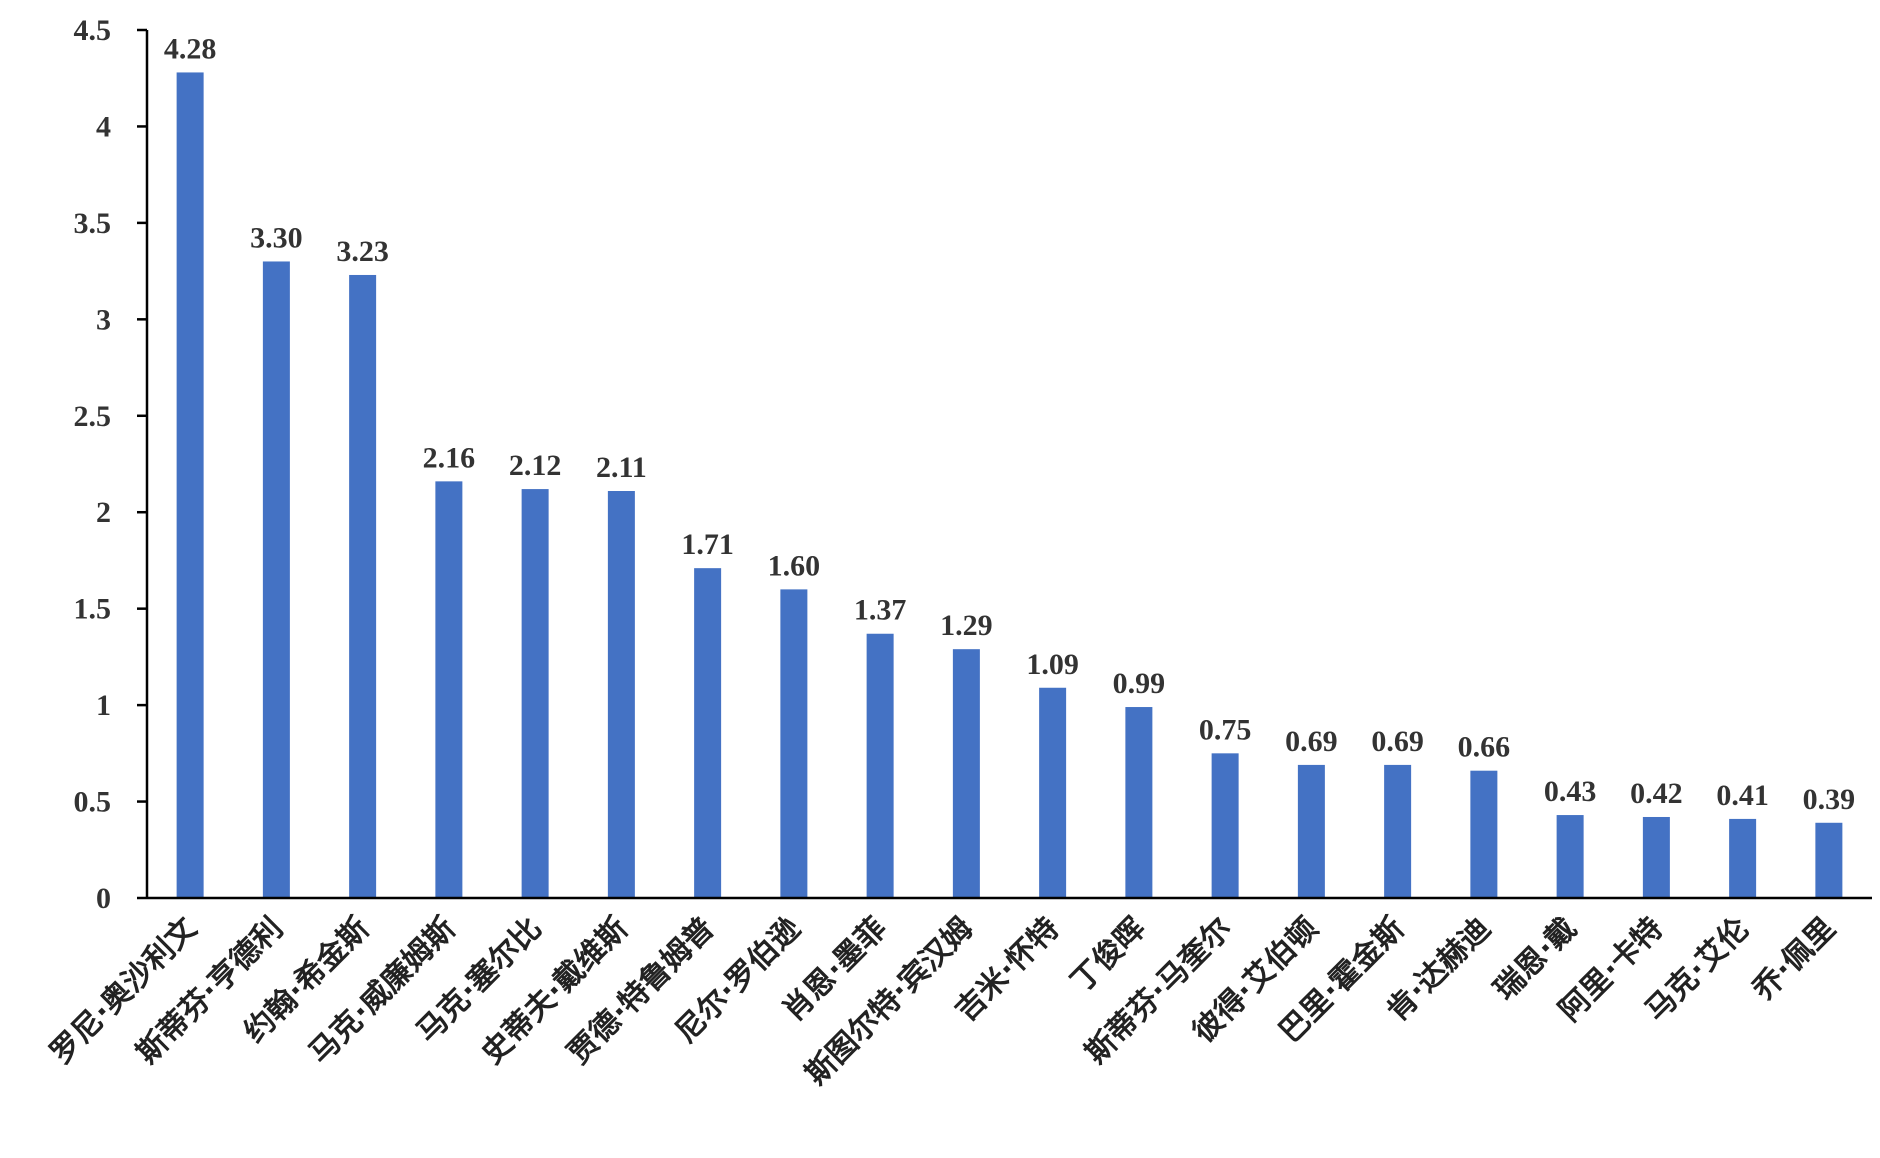  Describe the element at coordinates (93, 30) in the screenshot. I see `y-tick-label: 4.5` at that location.